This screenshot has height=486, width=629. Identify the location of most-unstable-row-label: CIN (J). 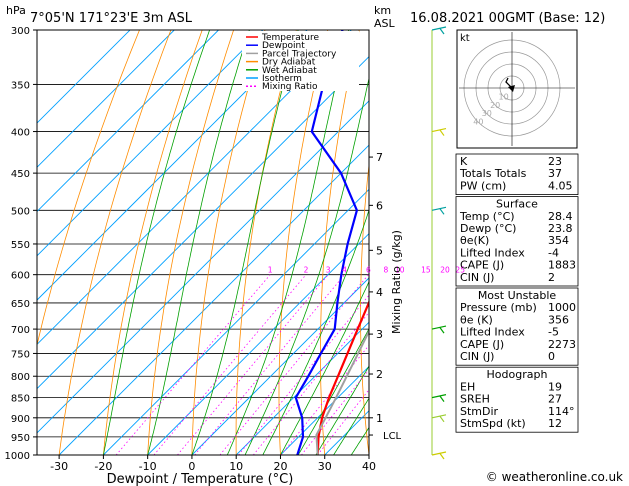
(477, 356).